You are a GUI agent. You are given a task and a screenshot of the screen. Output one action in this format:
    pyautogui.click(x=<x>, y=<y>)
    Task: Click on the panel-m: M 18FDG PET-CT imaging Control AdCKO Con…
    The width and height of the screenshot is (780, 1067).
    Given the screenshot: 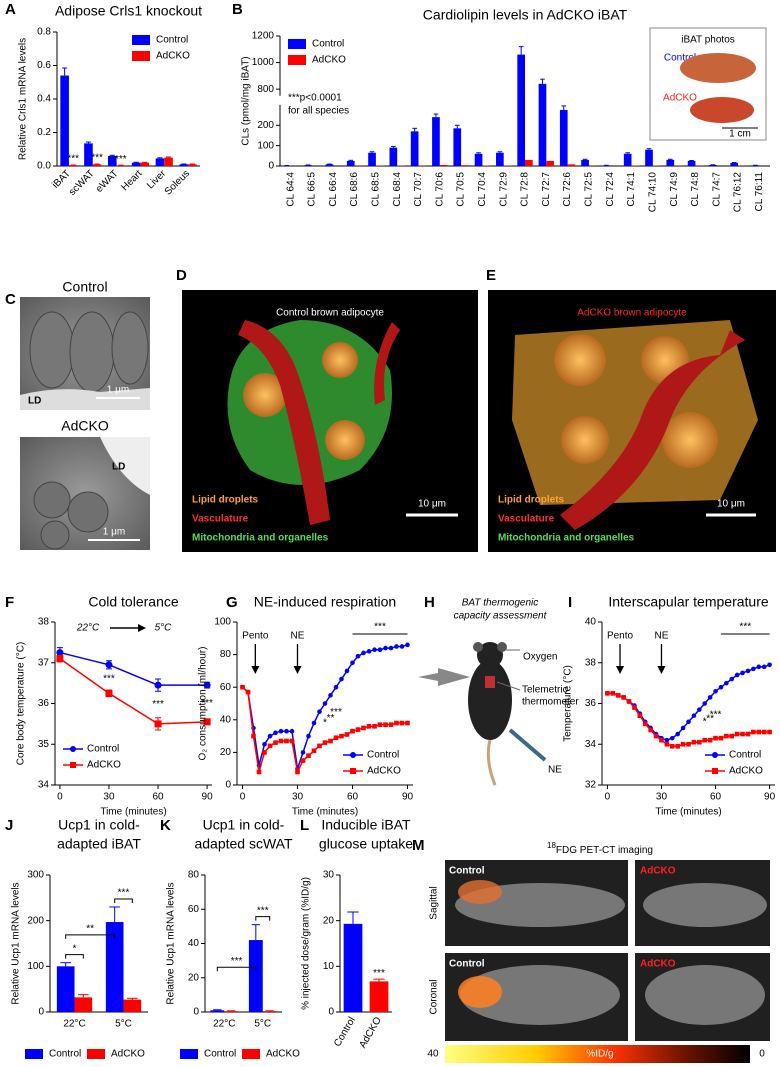 What is the action you would take?
    pyautogui.click(x=591, y=950)
    